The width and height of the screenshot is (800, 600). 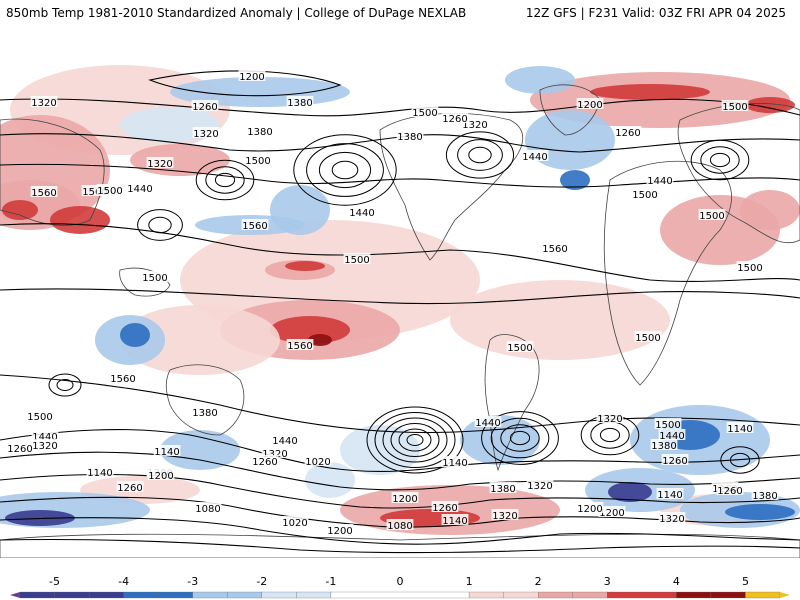 What do you see at coordinates (785, 595) in the screenshot?
I see `colorbar-high-arrow` at bounding box center [785, 595].